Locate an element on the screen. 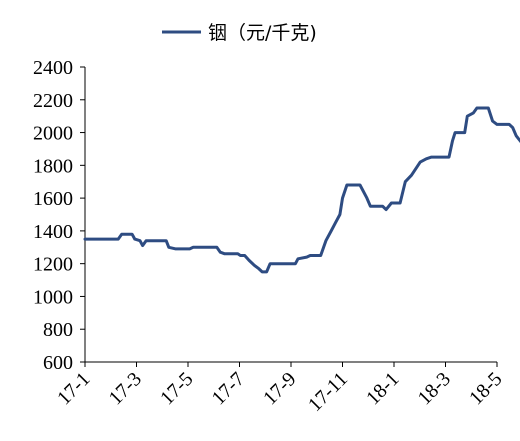 This screenshot has width=520, height=441. x-tick-label: 17-9 is located at coordinates (279, 388).